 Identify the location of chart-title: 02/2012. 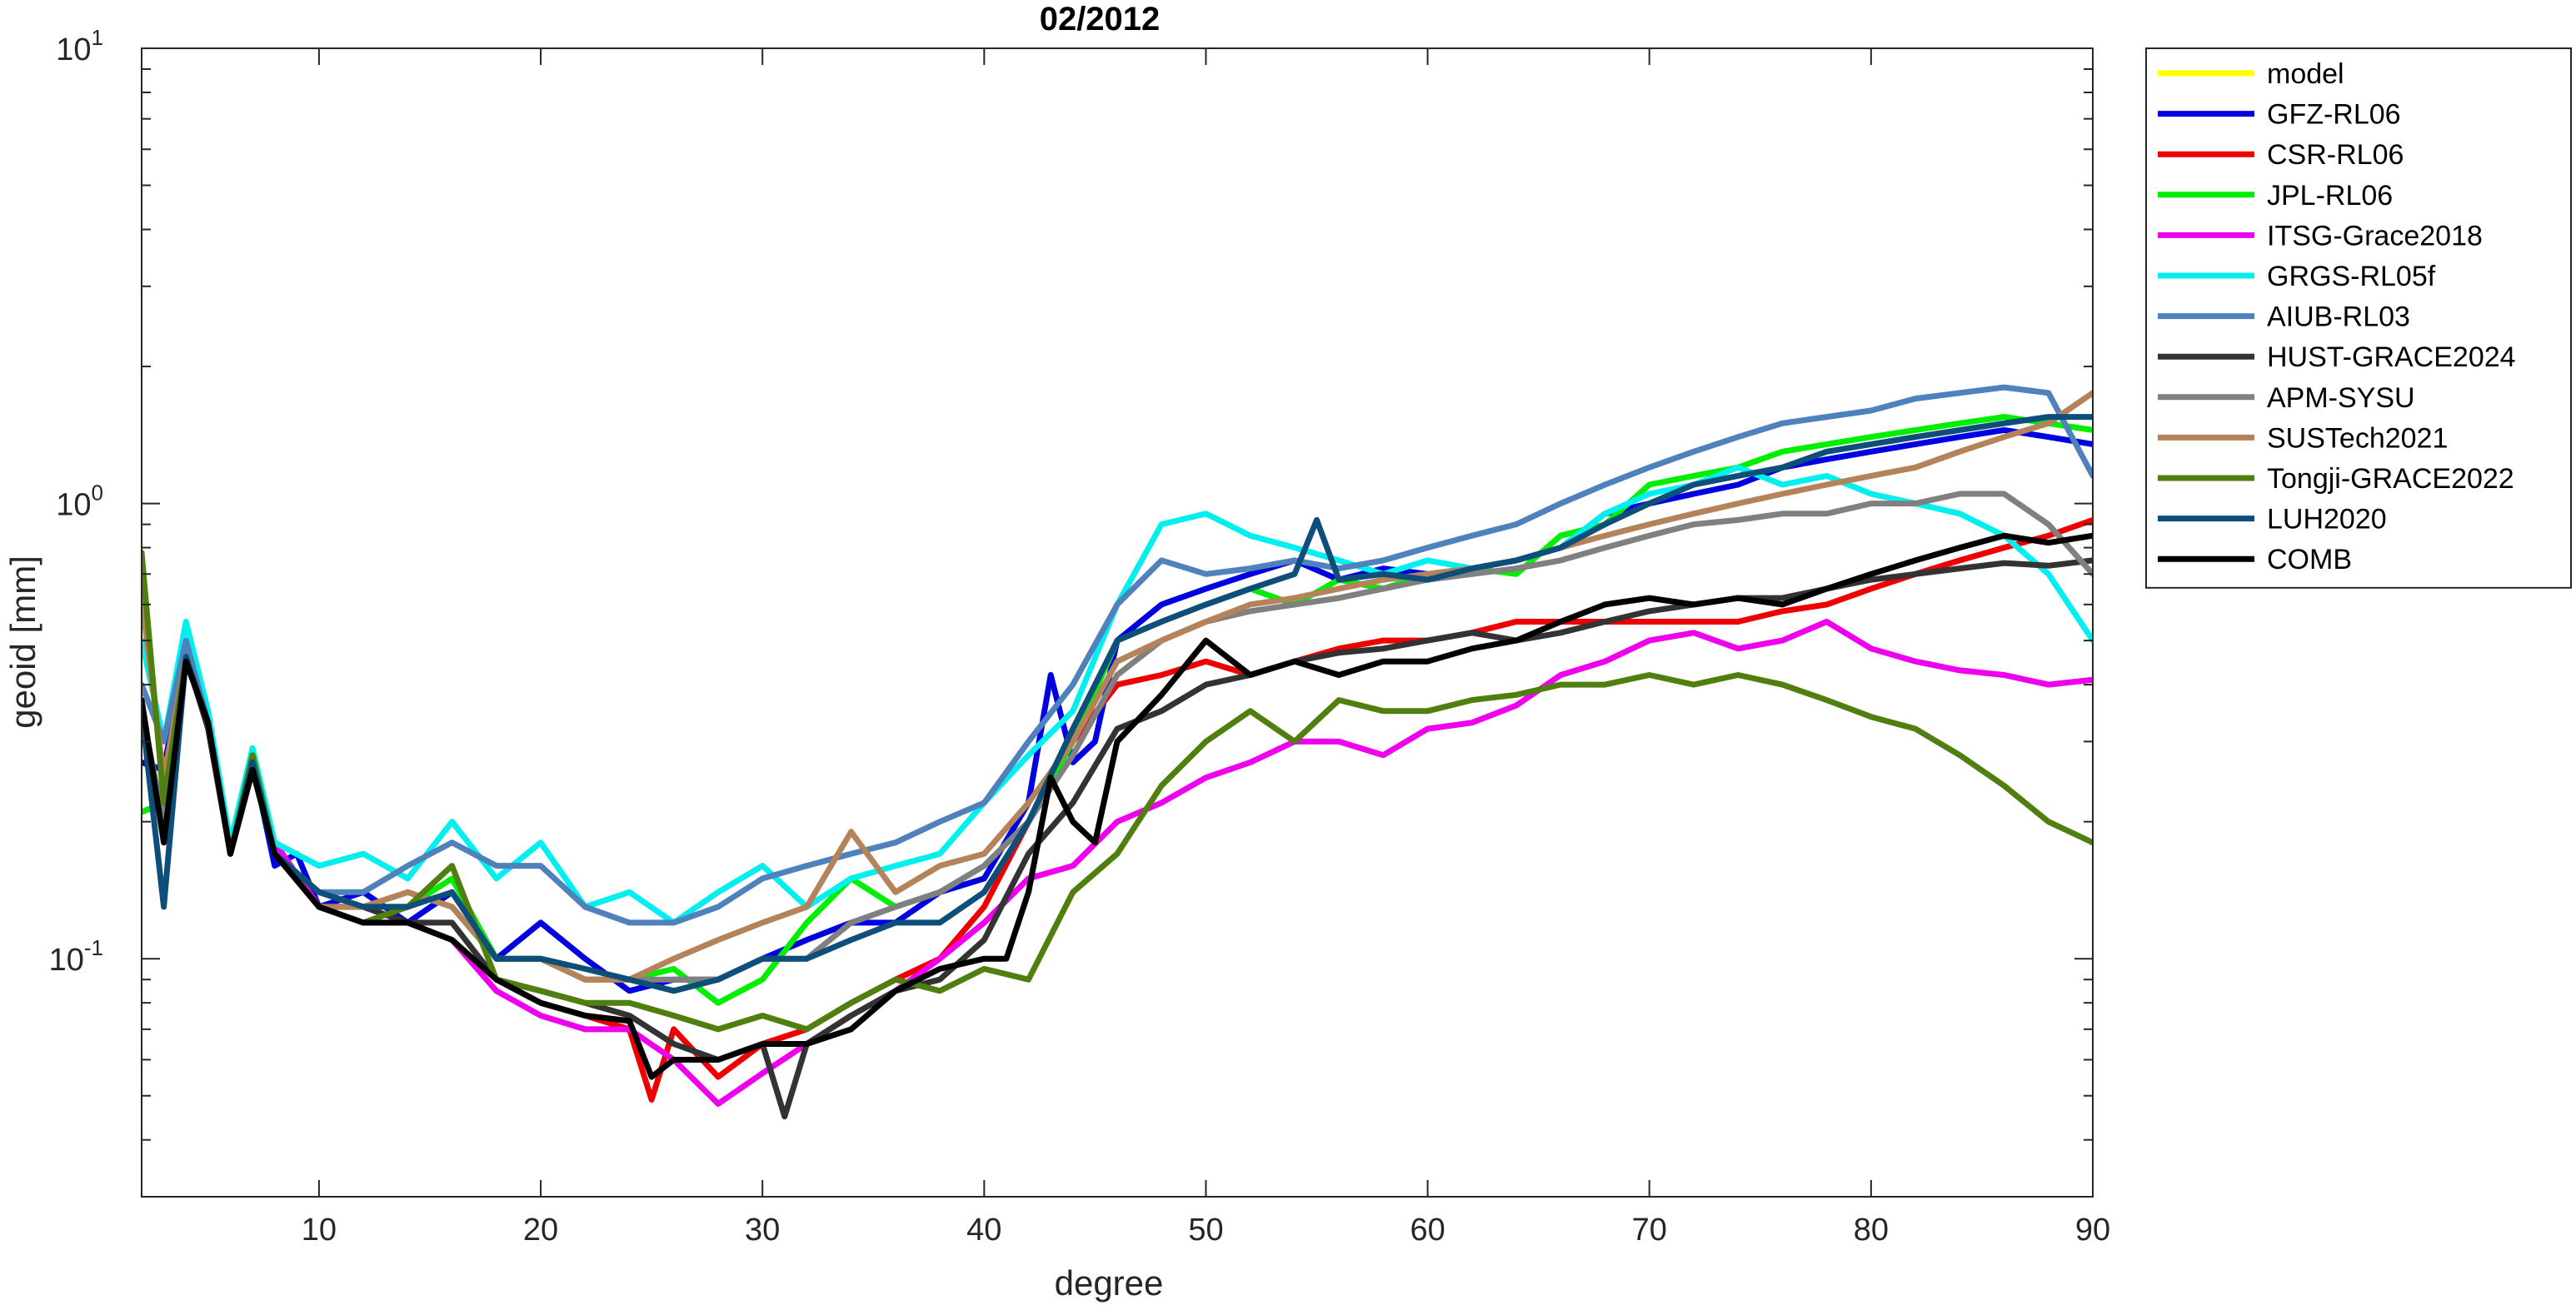
(1100, 19).